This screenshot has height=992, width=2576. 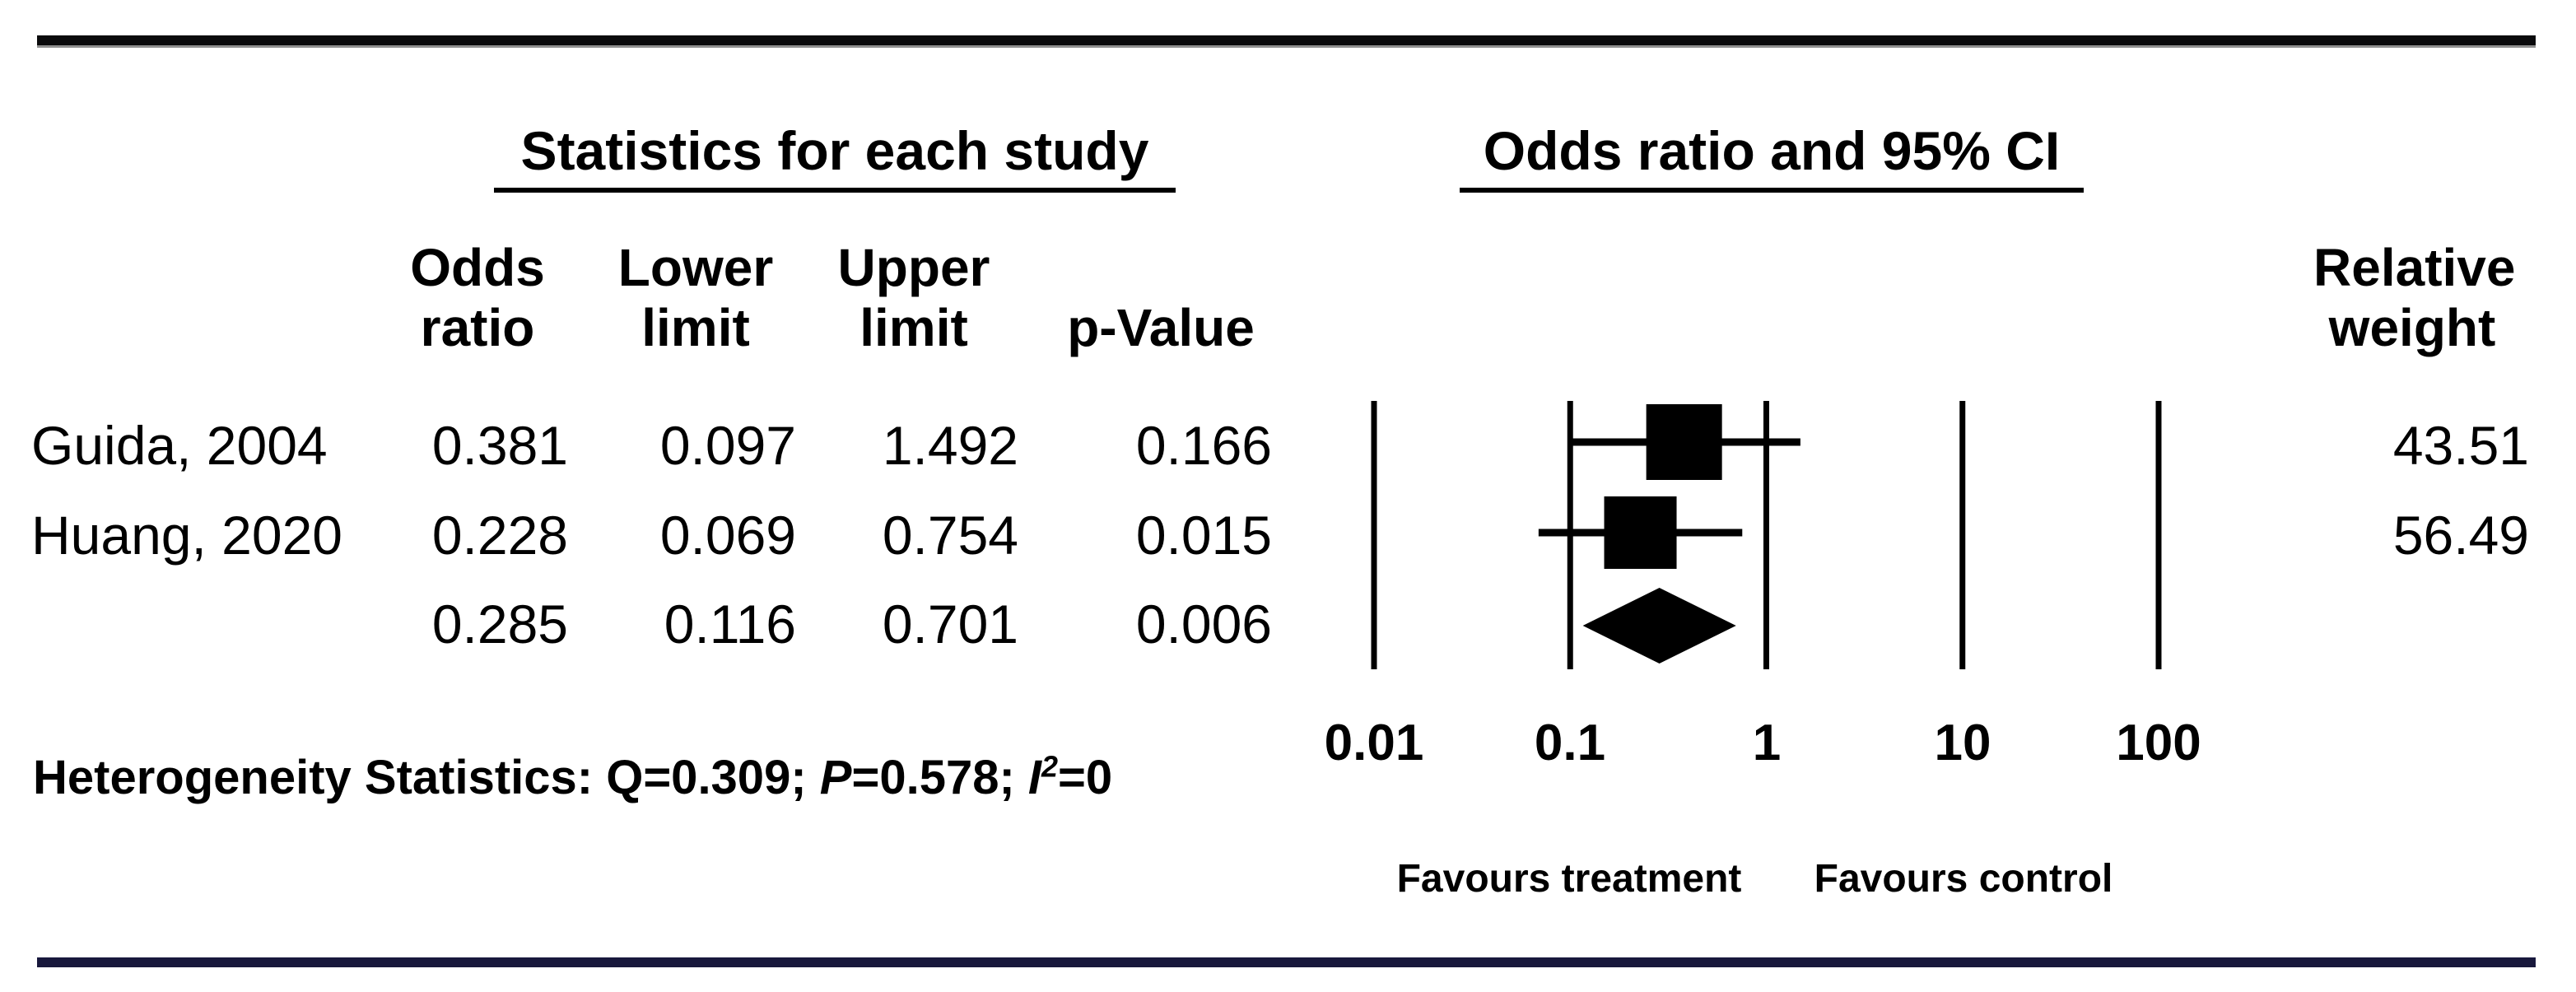 What do you see at coordinates (950, 624) in the screenshot?
I see `summary-upper-limit-value: 0.701` at bounding box center [950, 624].